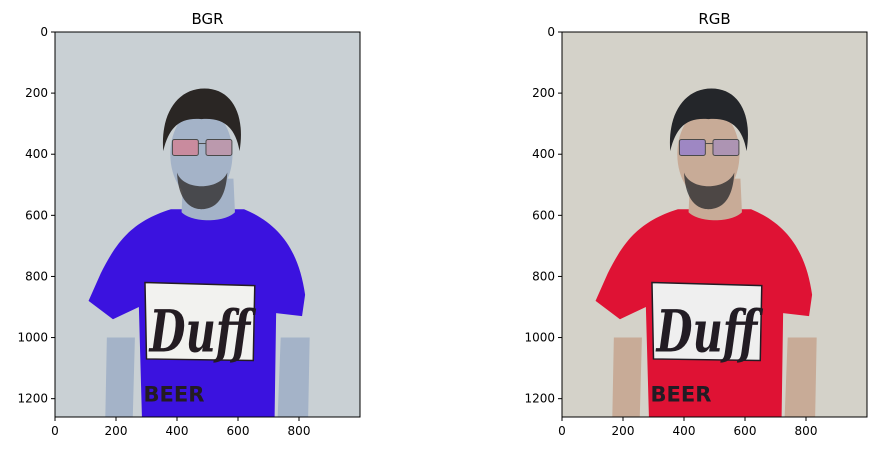  Describe the element at coordinates (714, 19) in the screenshot. I see `subplot-title: RGB` at that location.